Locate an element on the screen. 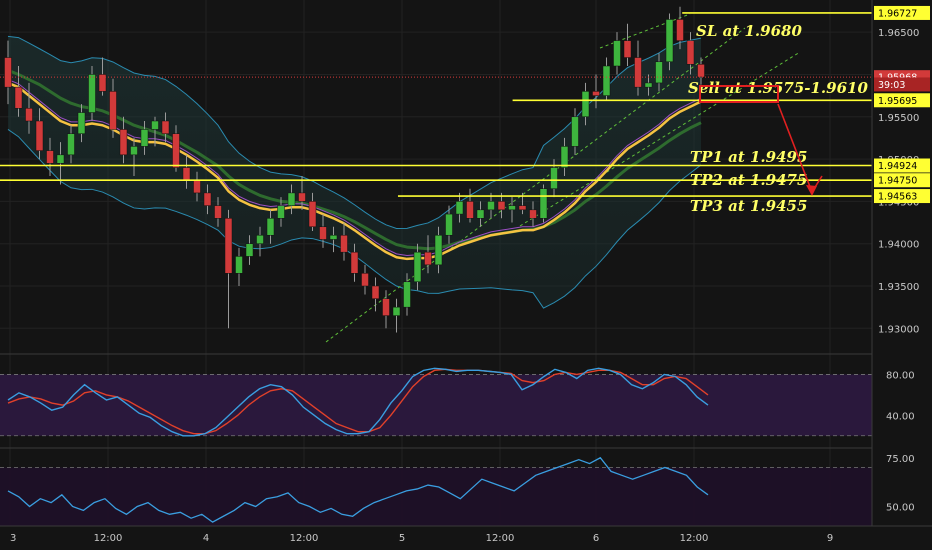 The height and width of the screenshot is (550, 932). price-tick-label: 1.96500 is located at coordinates (898, 33).